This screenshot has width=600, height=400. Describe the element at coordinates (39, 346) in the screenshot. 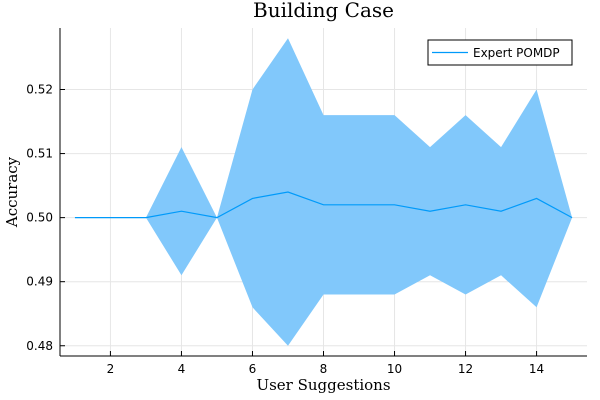

I see `y-tick-label: 0.48` at that location.